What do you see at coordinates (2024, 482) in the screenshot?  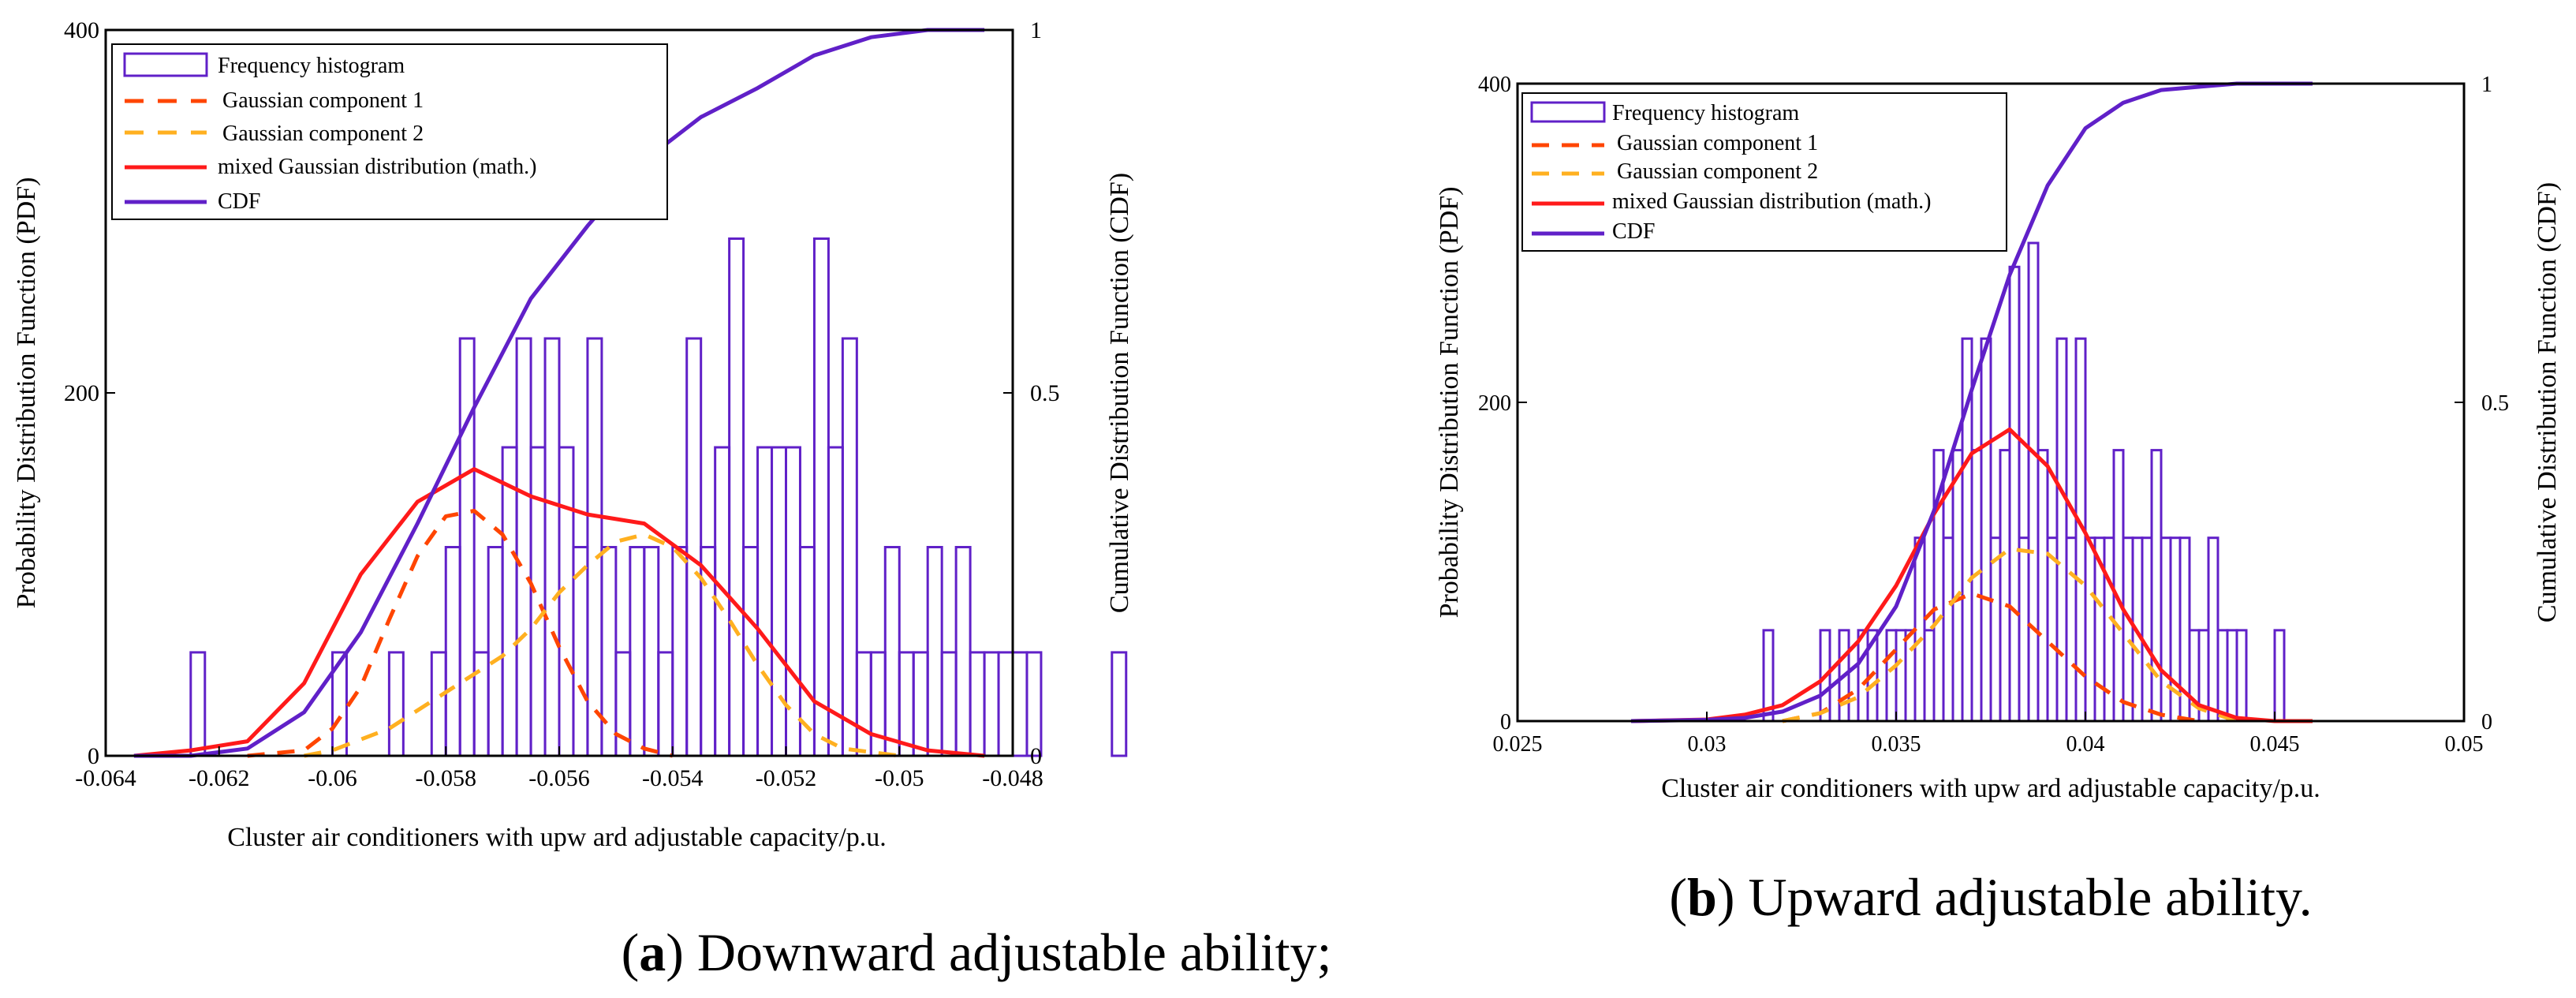 I see `panel-b-histogram` at bounding box center [2024, 482].